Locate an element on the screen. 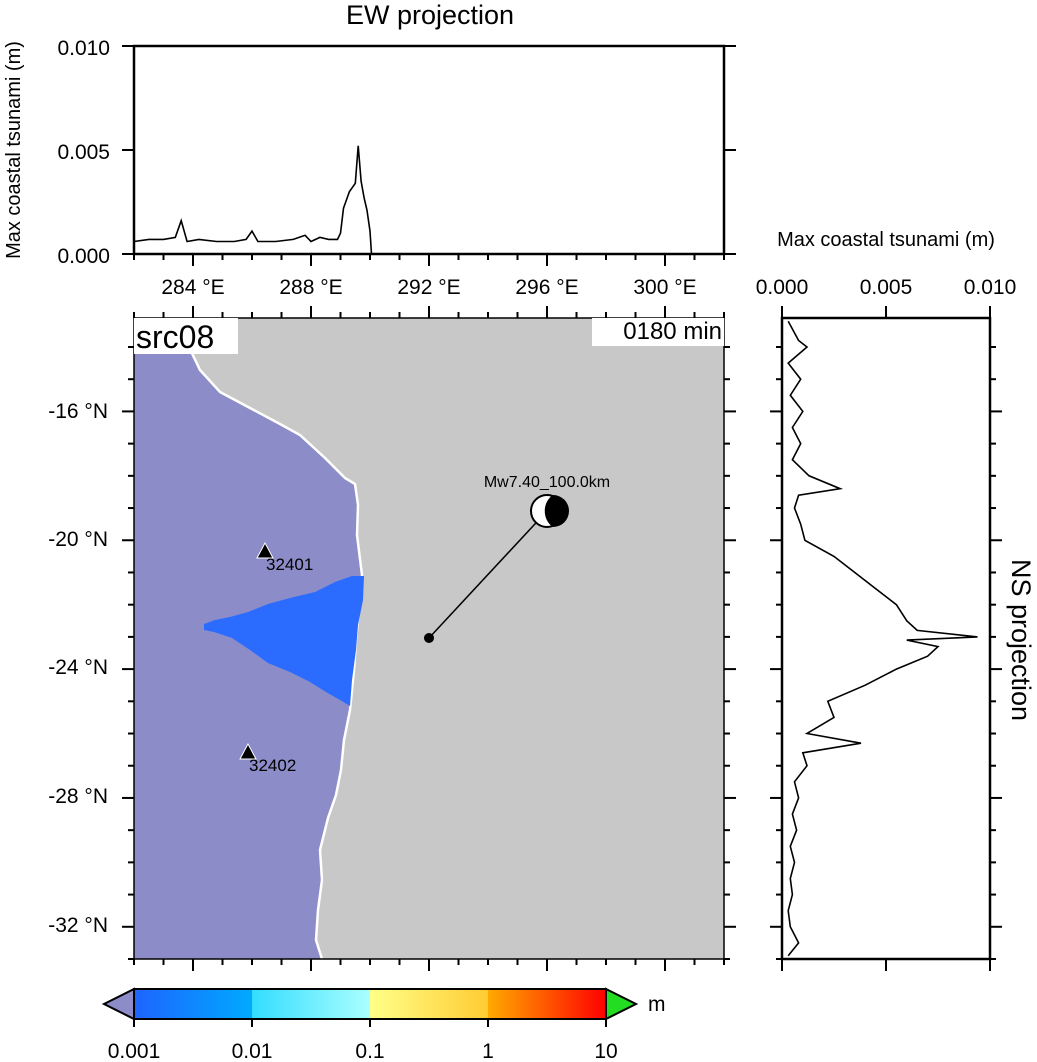 This screenshot has height=1062, width=1037. ns-xtick-label: 0.010 is located at coordinates (990, 287).